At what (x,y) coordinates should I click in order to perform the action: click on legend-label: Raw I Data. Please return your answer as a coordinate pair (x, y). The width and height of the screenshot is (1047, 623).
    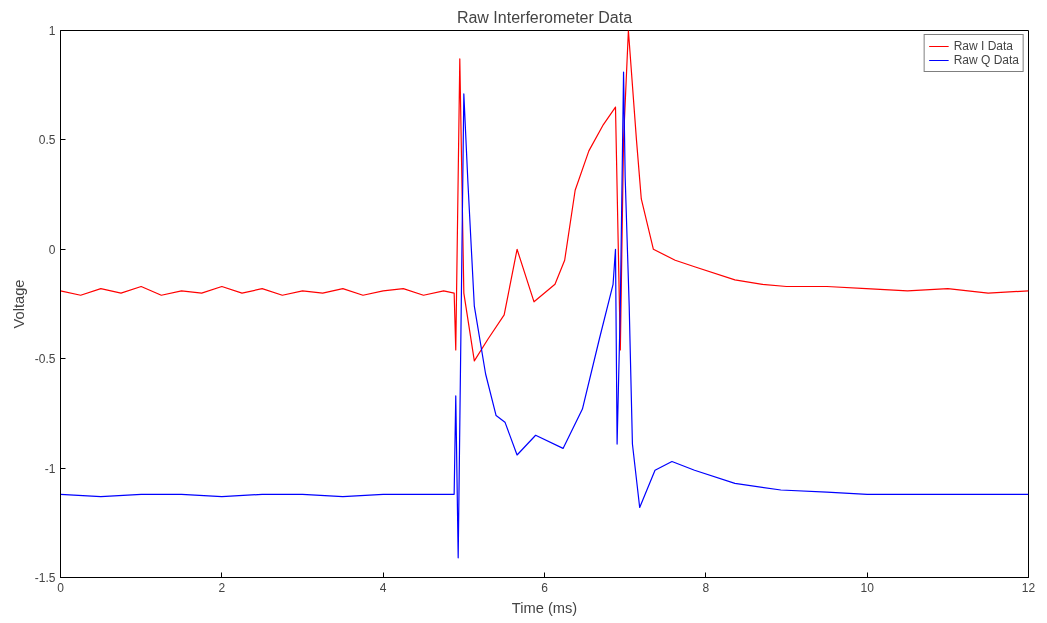
    Looking at the image, I should click on (983, 46).